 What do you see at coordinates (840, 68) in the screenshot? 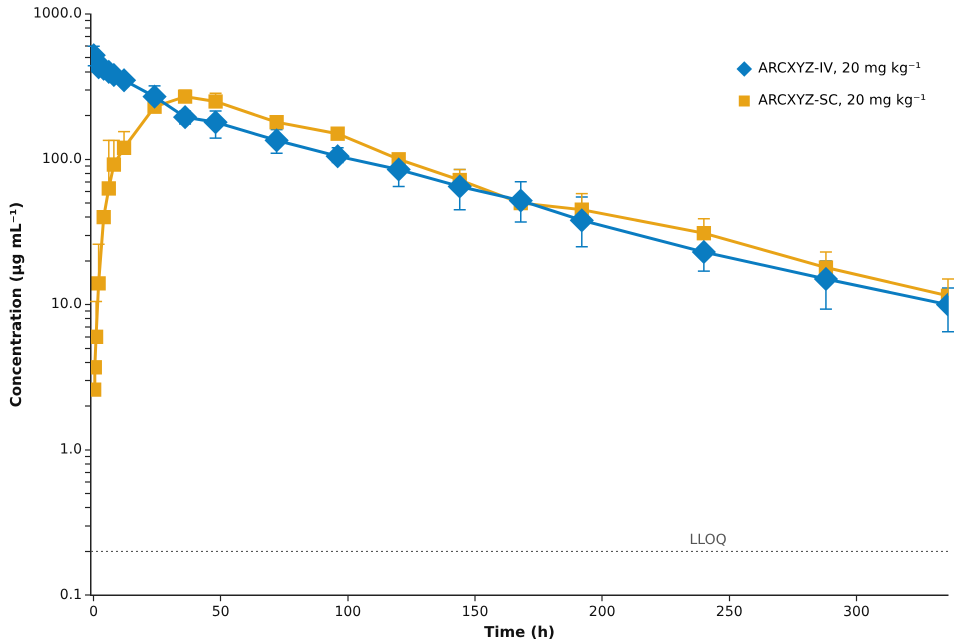
I see `legend-label: ARCXYZ-IV, 20 mg kg⁻¹` at bounding box center [840, 68].